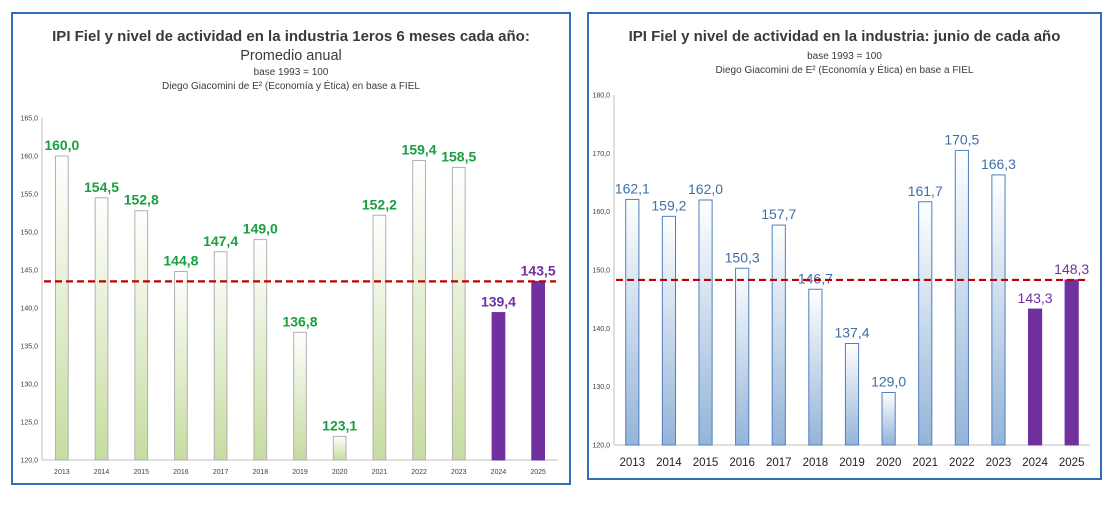 The height and width of the screenshot is (509, 1114). Describe the element at coordinates (260, 229) in the screenshot. I see `left-value-label-2018: 149,0` at that location.